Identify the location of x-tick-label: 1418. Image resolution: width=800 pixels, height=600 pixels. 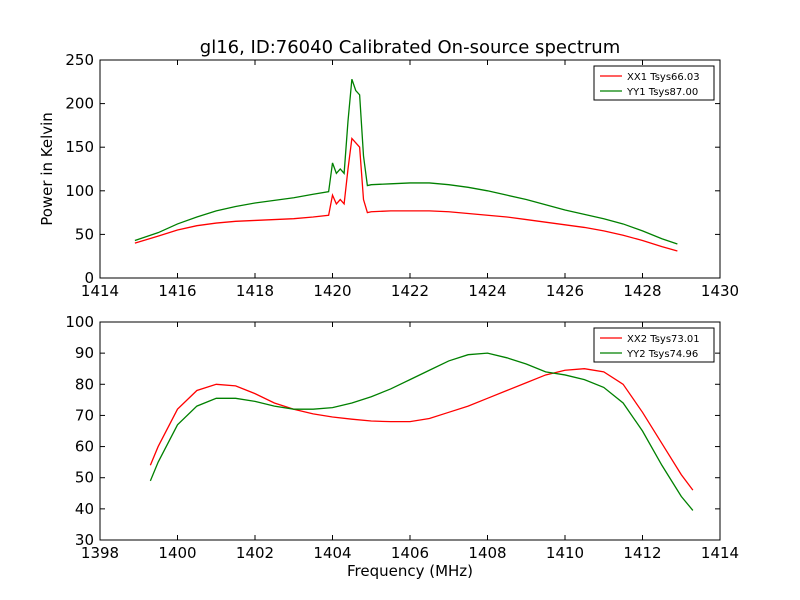
(255, 291).